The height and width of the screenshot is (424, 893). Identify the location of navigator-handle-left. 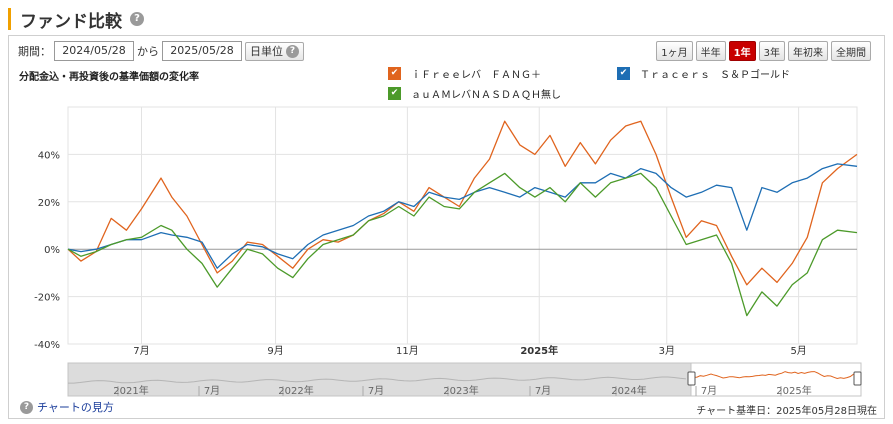
(691, 378).